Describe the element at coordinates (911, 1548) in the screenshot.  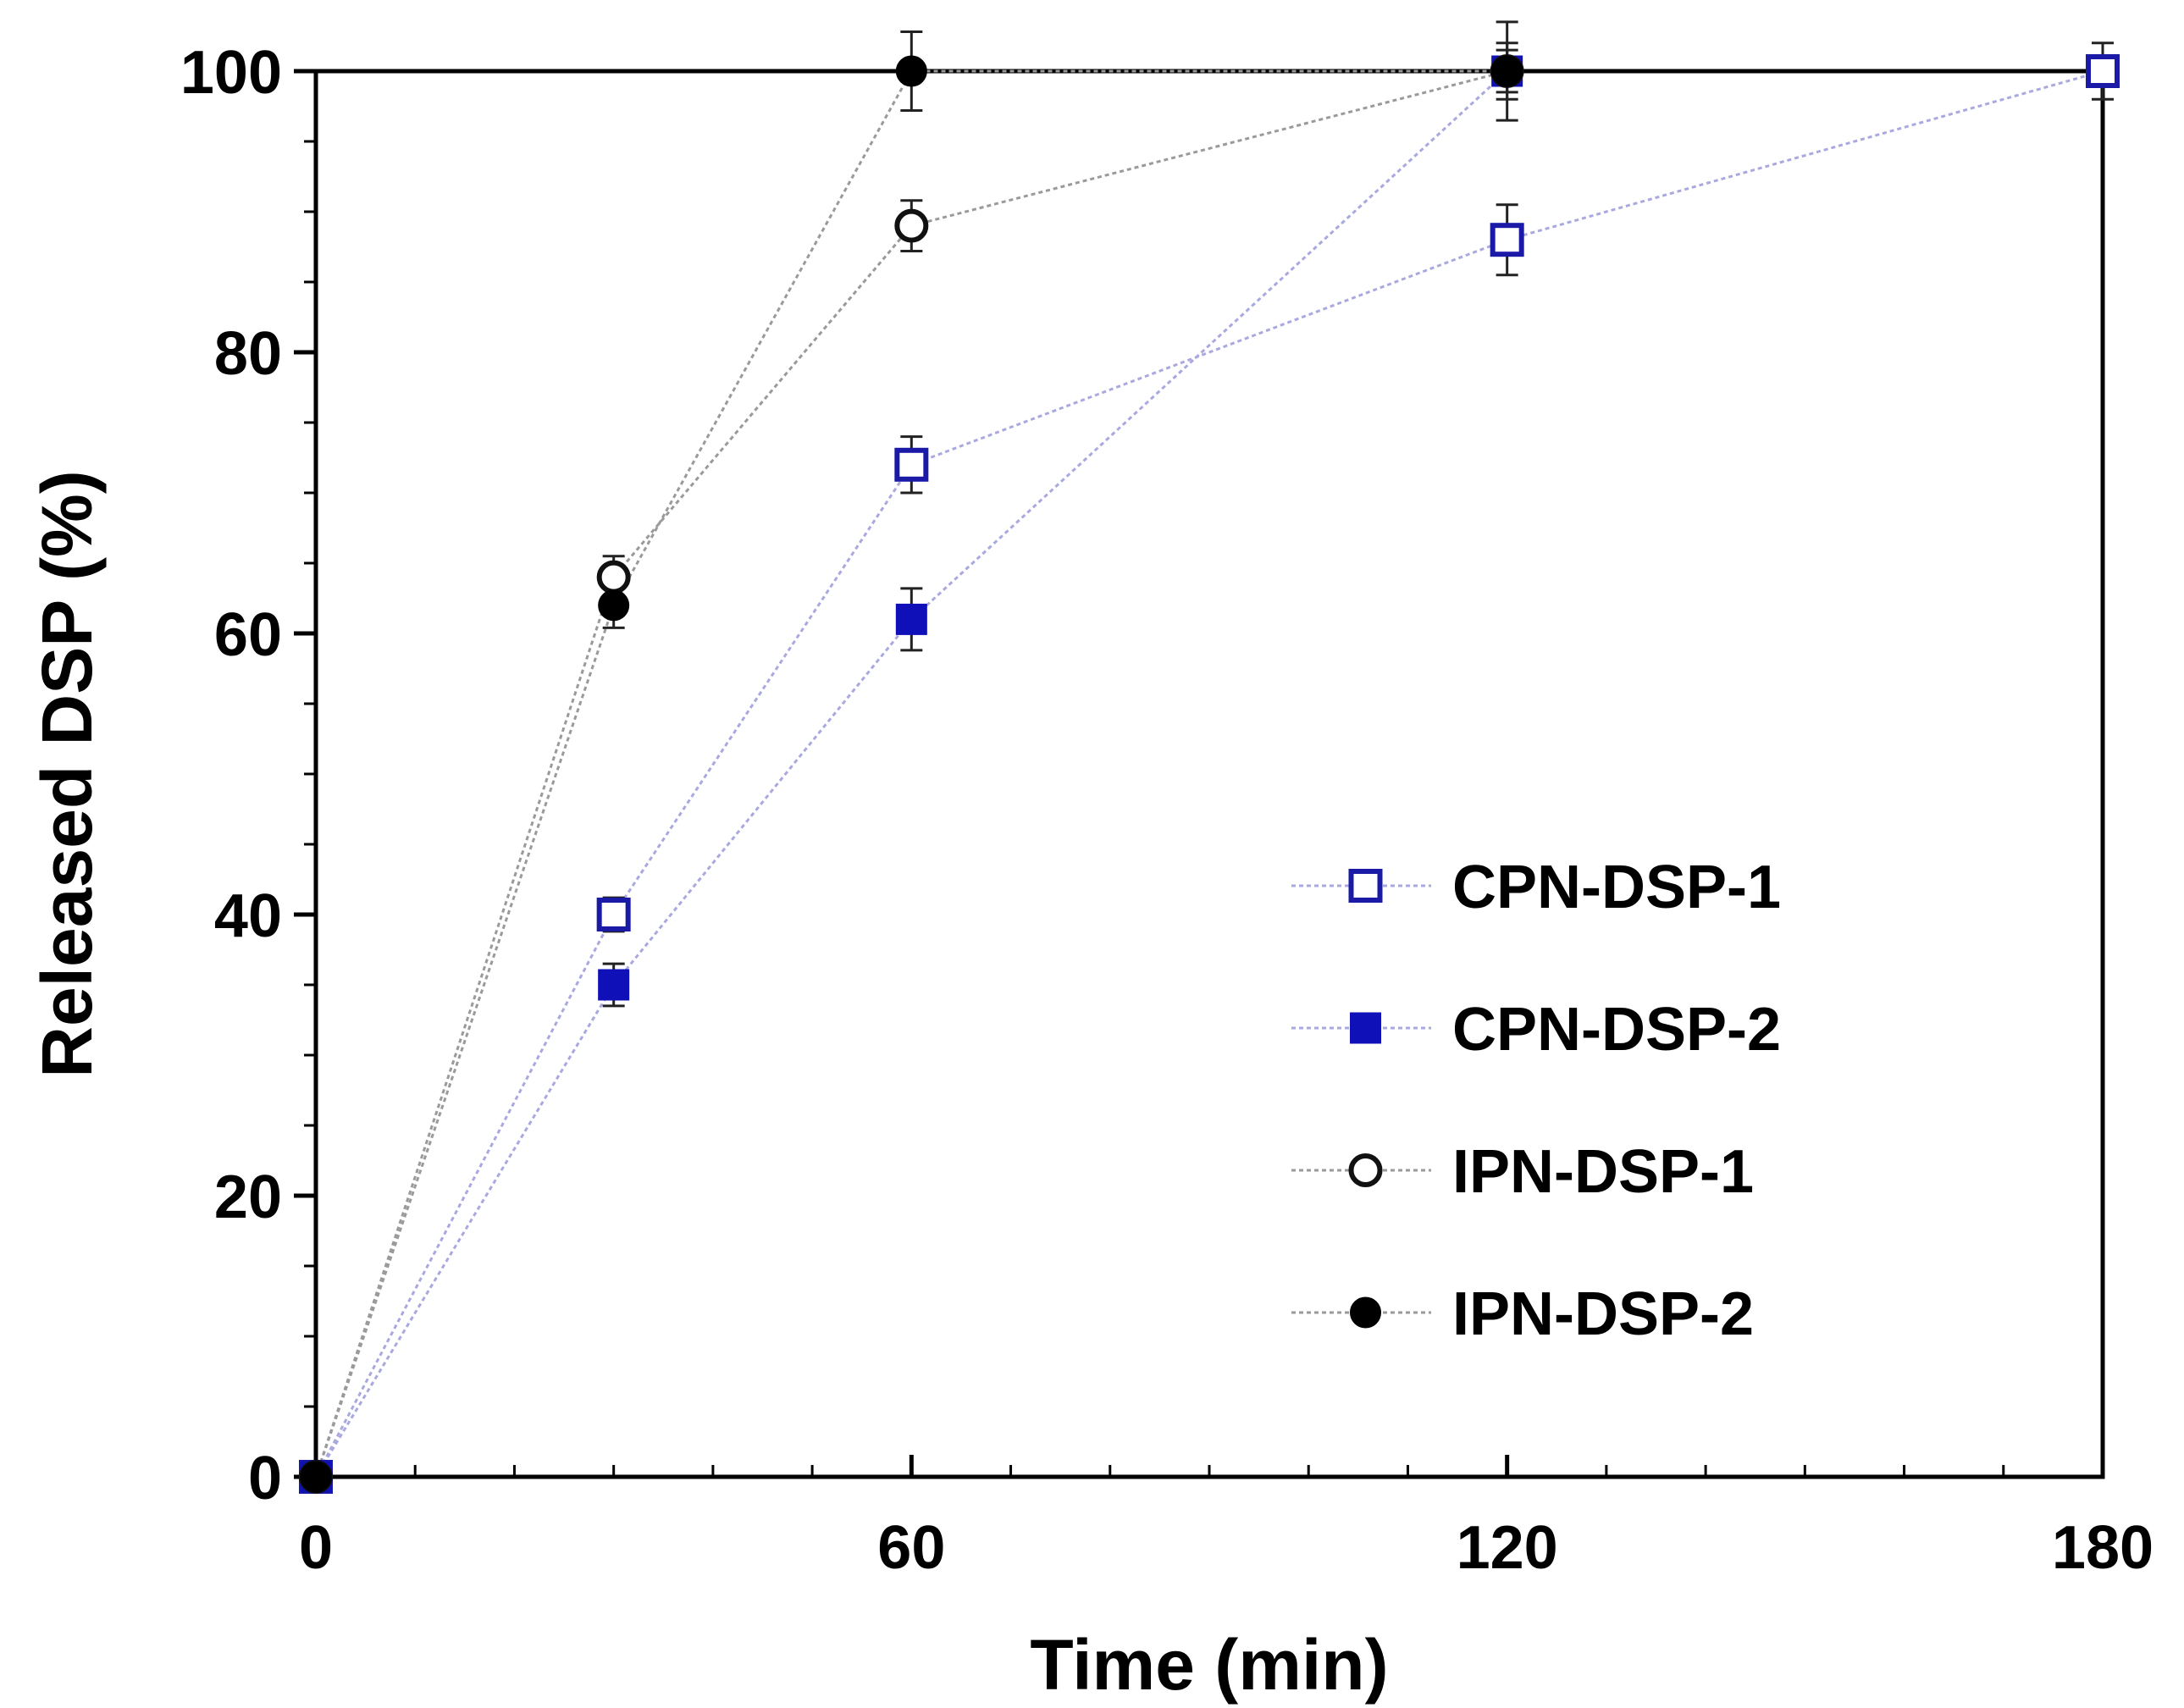
I see `x-tick-label: 60` at that location.